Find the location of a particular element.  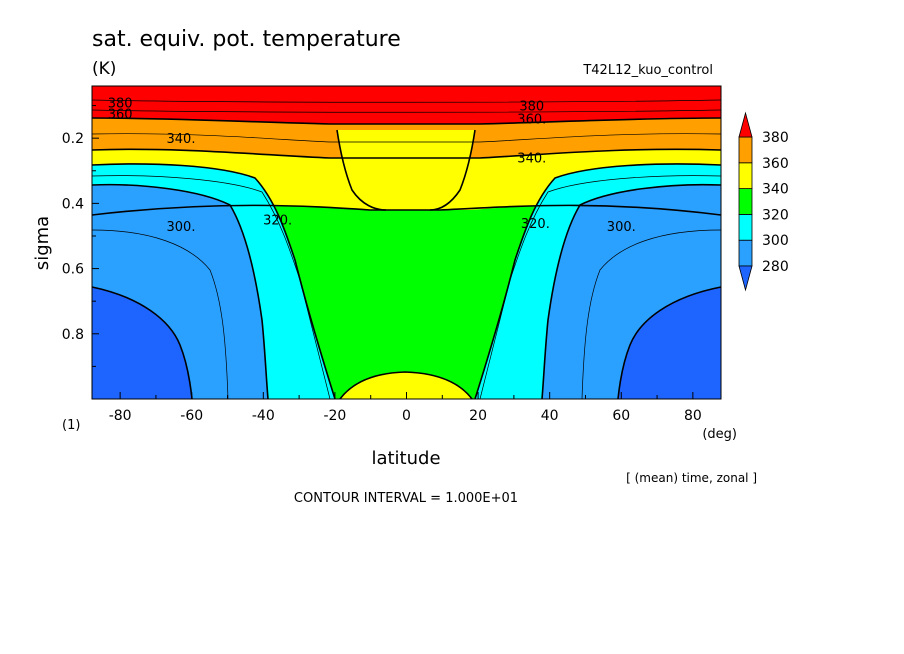

contour-300-north is located at coordinates (631, 291).